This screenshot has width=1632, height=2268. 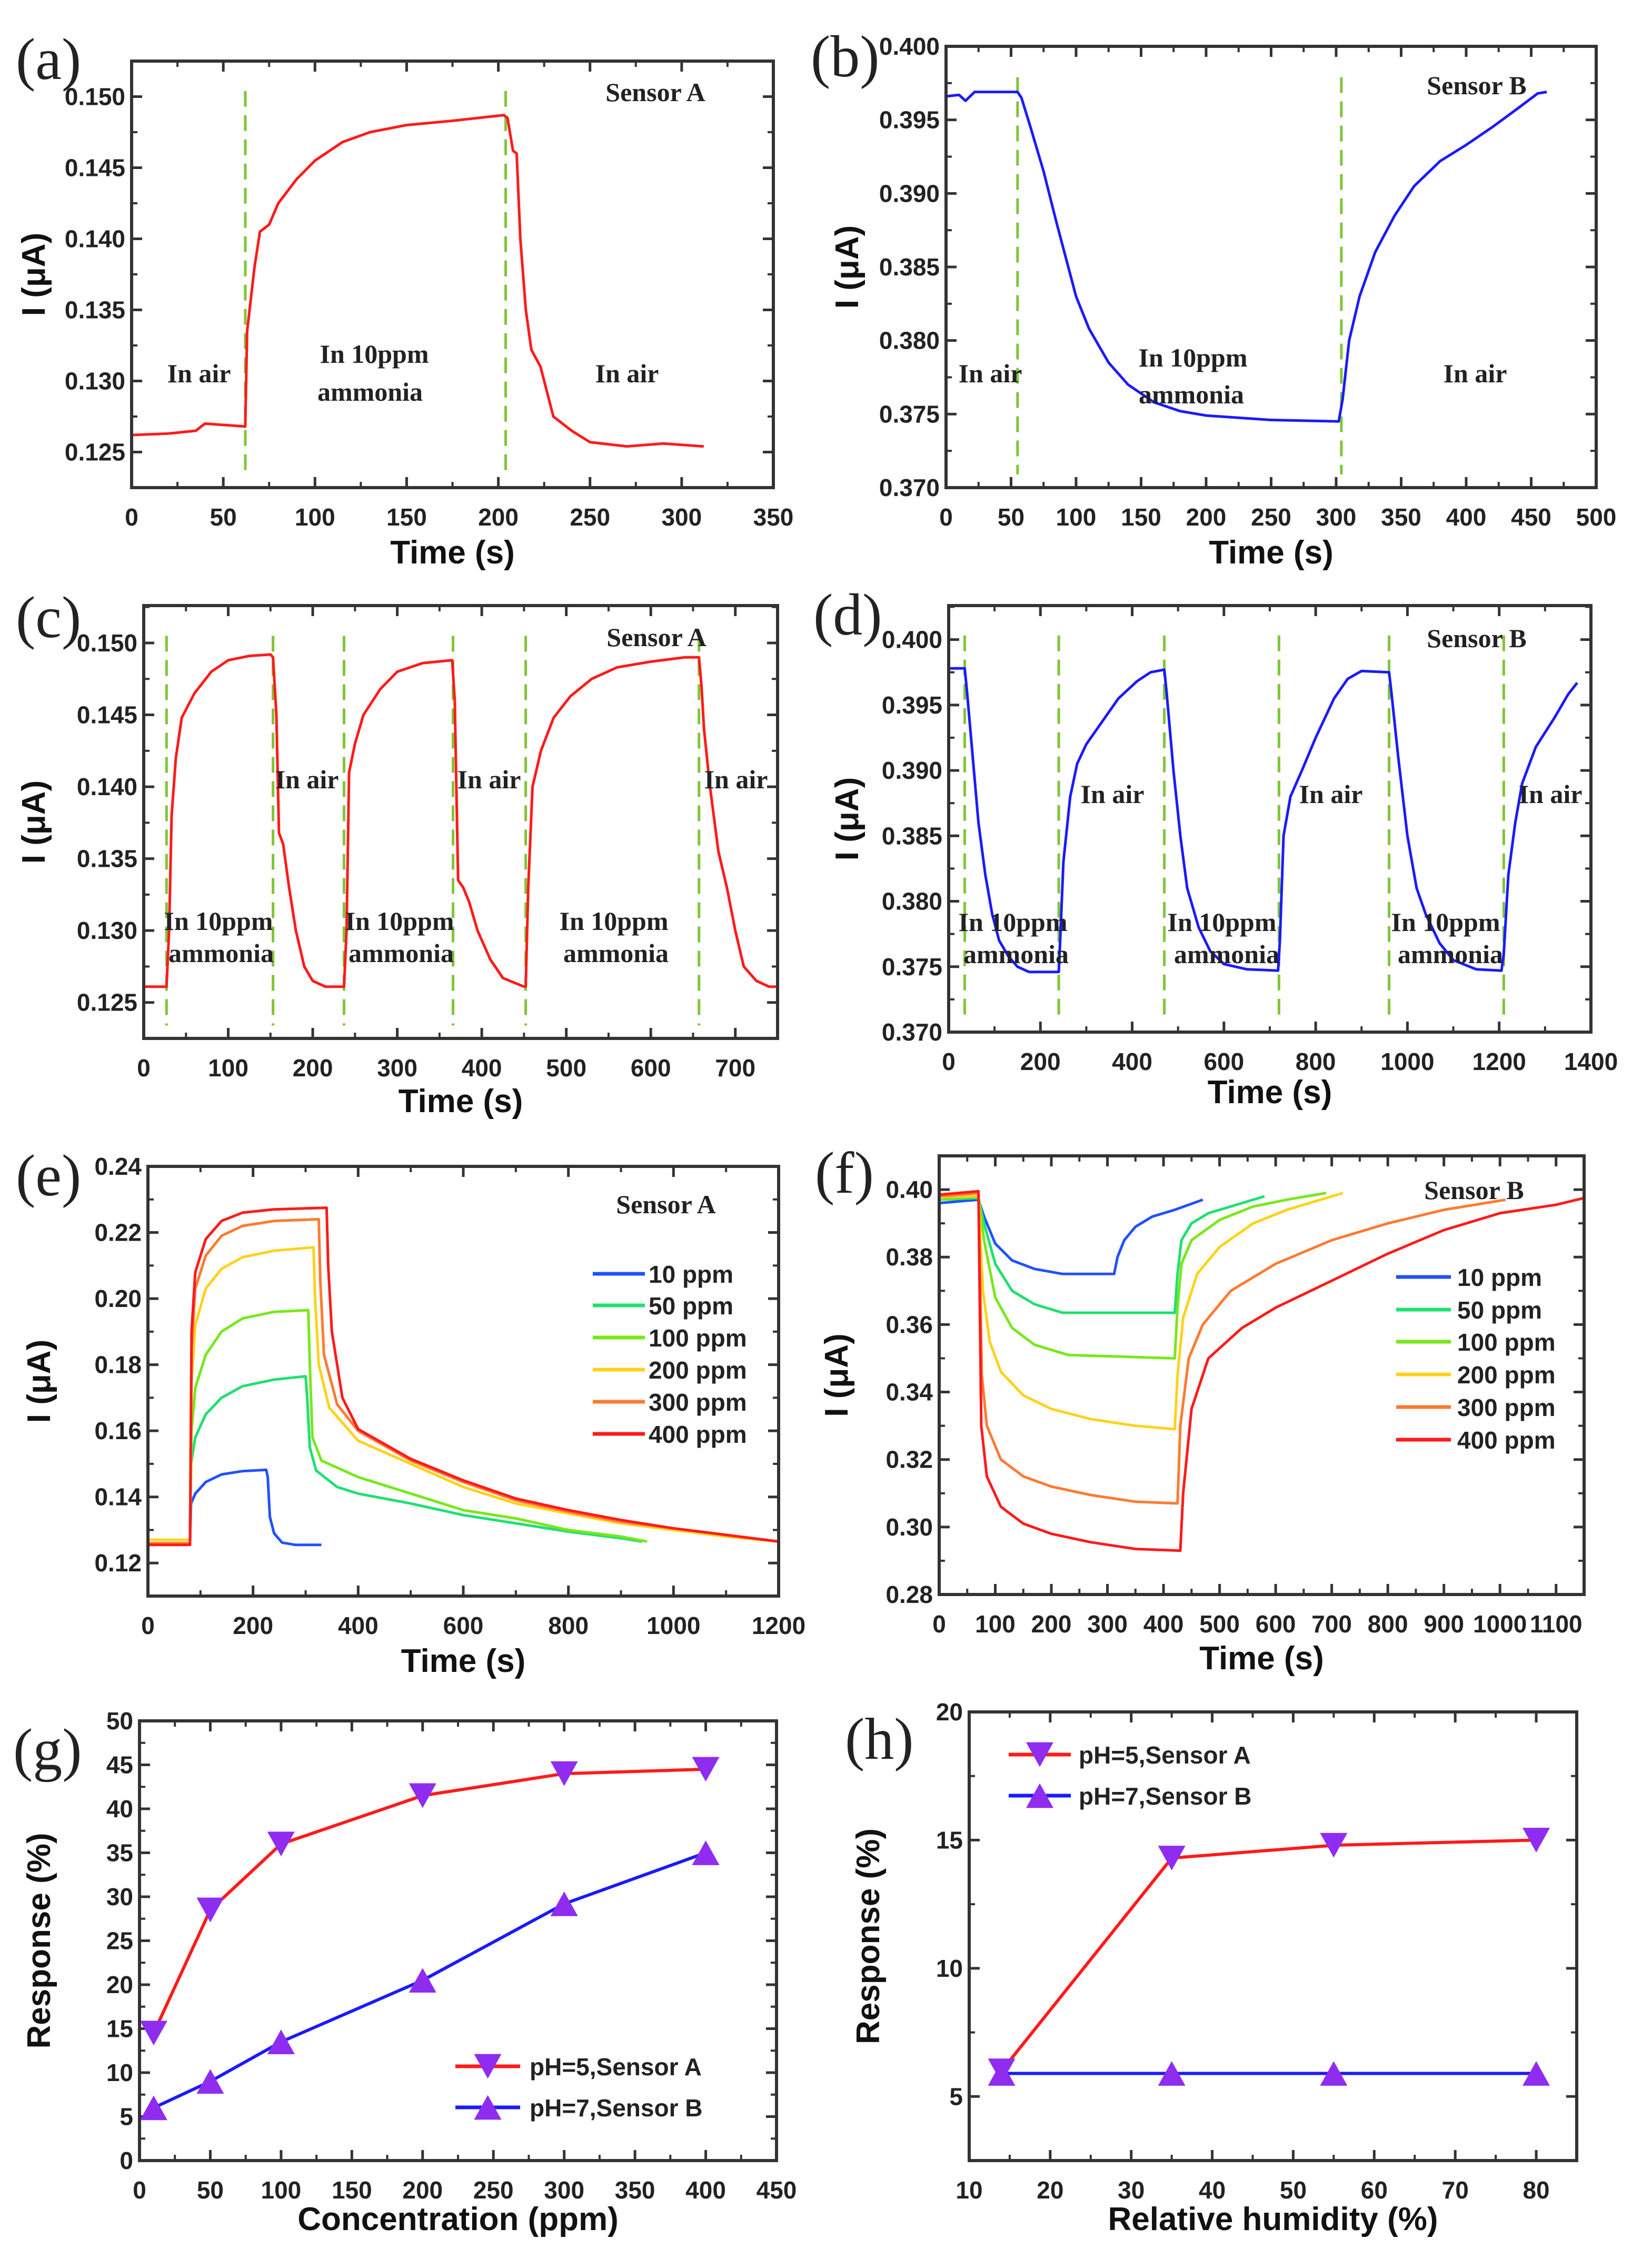 What do you see at coordinates (912, 1032) in the screenshot?
I see `y-tick-label: 0.370` at bounding box center [912, 1032].